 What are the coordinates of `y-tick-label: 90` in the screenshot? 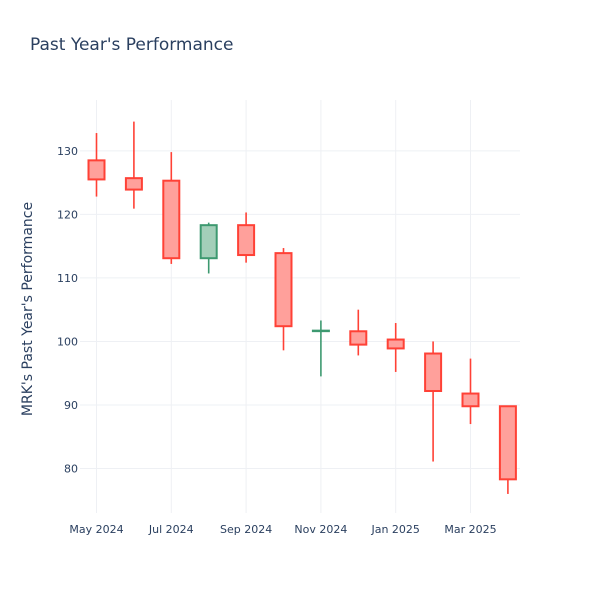 It's located at (71, 405).